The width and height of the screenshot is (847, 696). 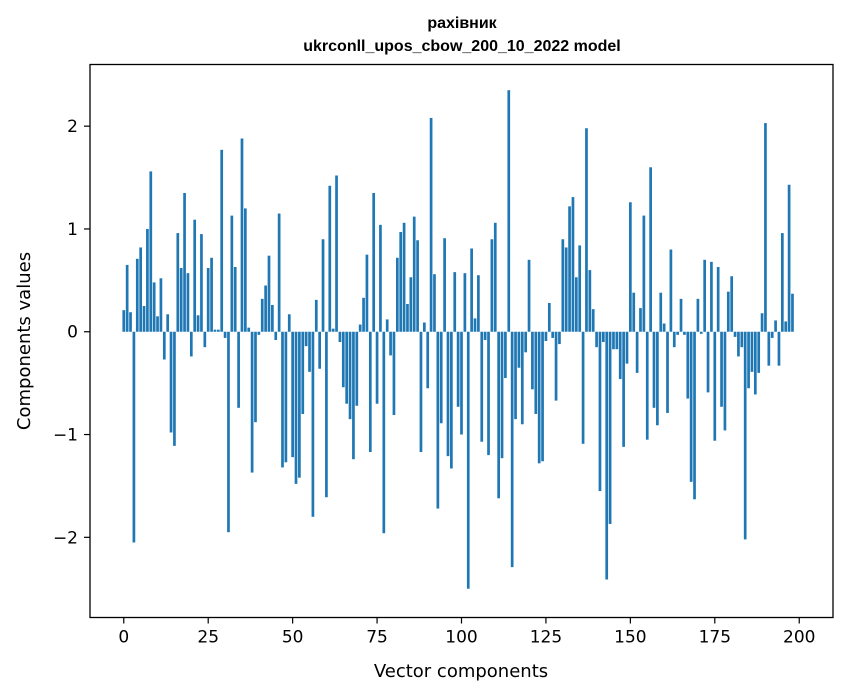 I want to click on y-tick-label: 0, so click(x=72, y=333).